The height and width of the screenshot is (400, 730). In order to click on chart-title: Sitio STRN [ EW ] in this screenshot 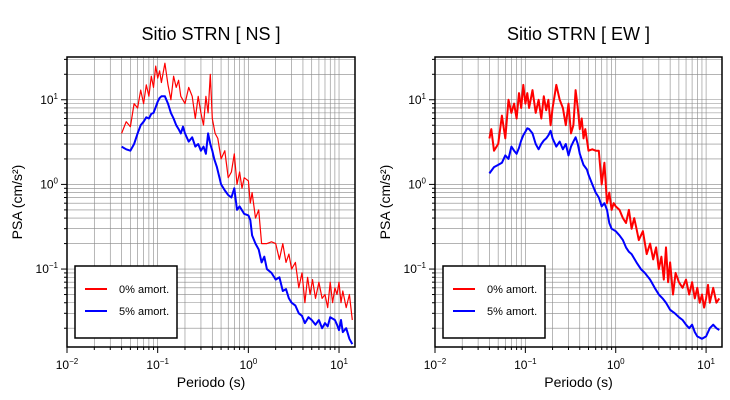, I will do `click(578, 34)`.